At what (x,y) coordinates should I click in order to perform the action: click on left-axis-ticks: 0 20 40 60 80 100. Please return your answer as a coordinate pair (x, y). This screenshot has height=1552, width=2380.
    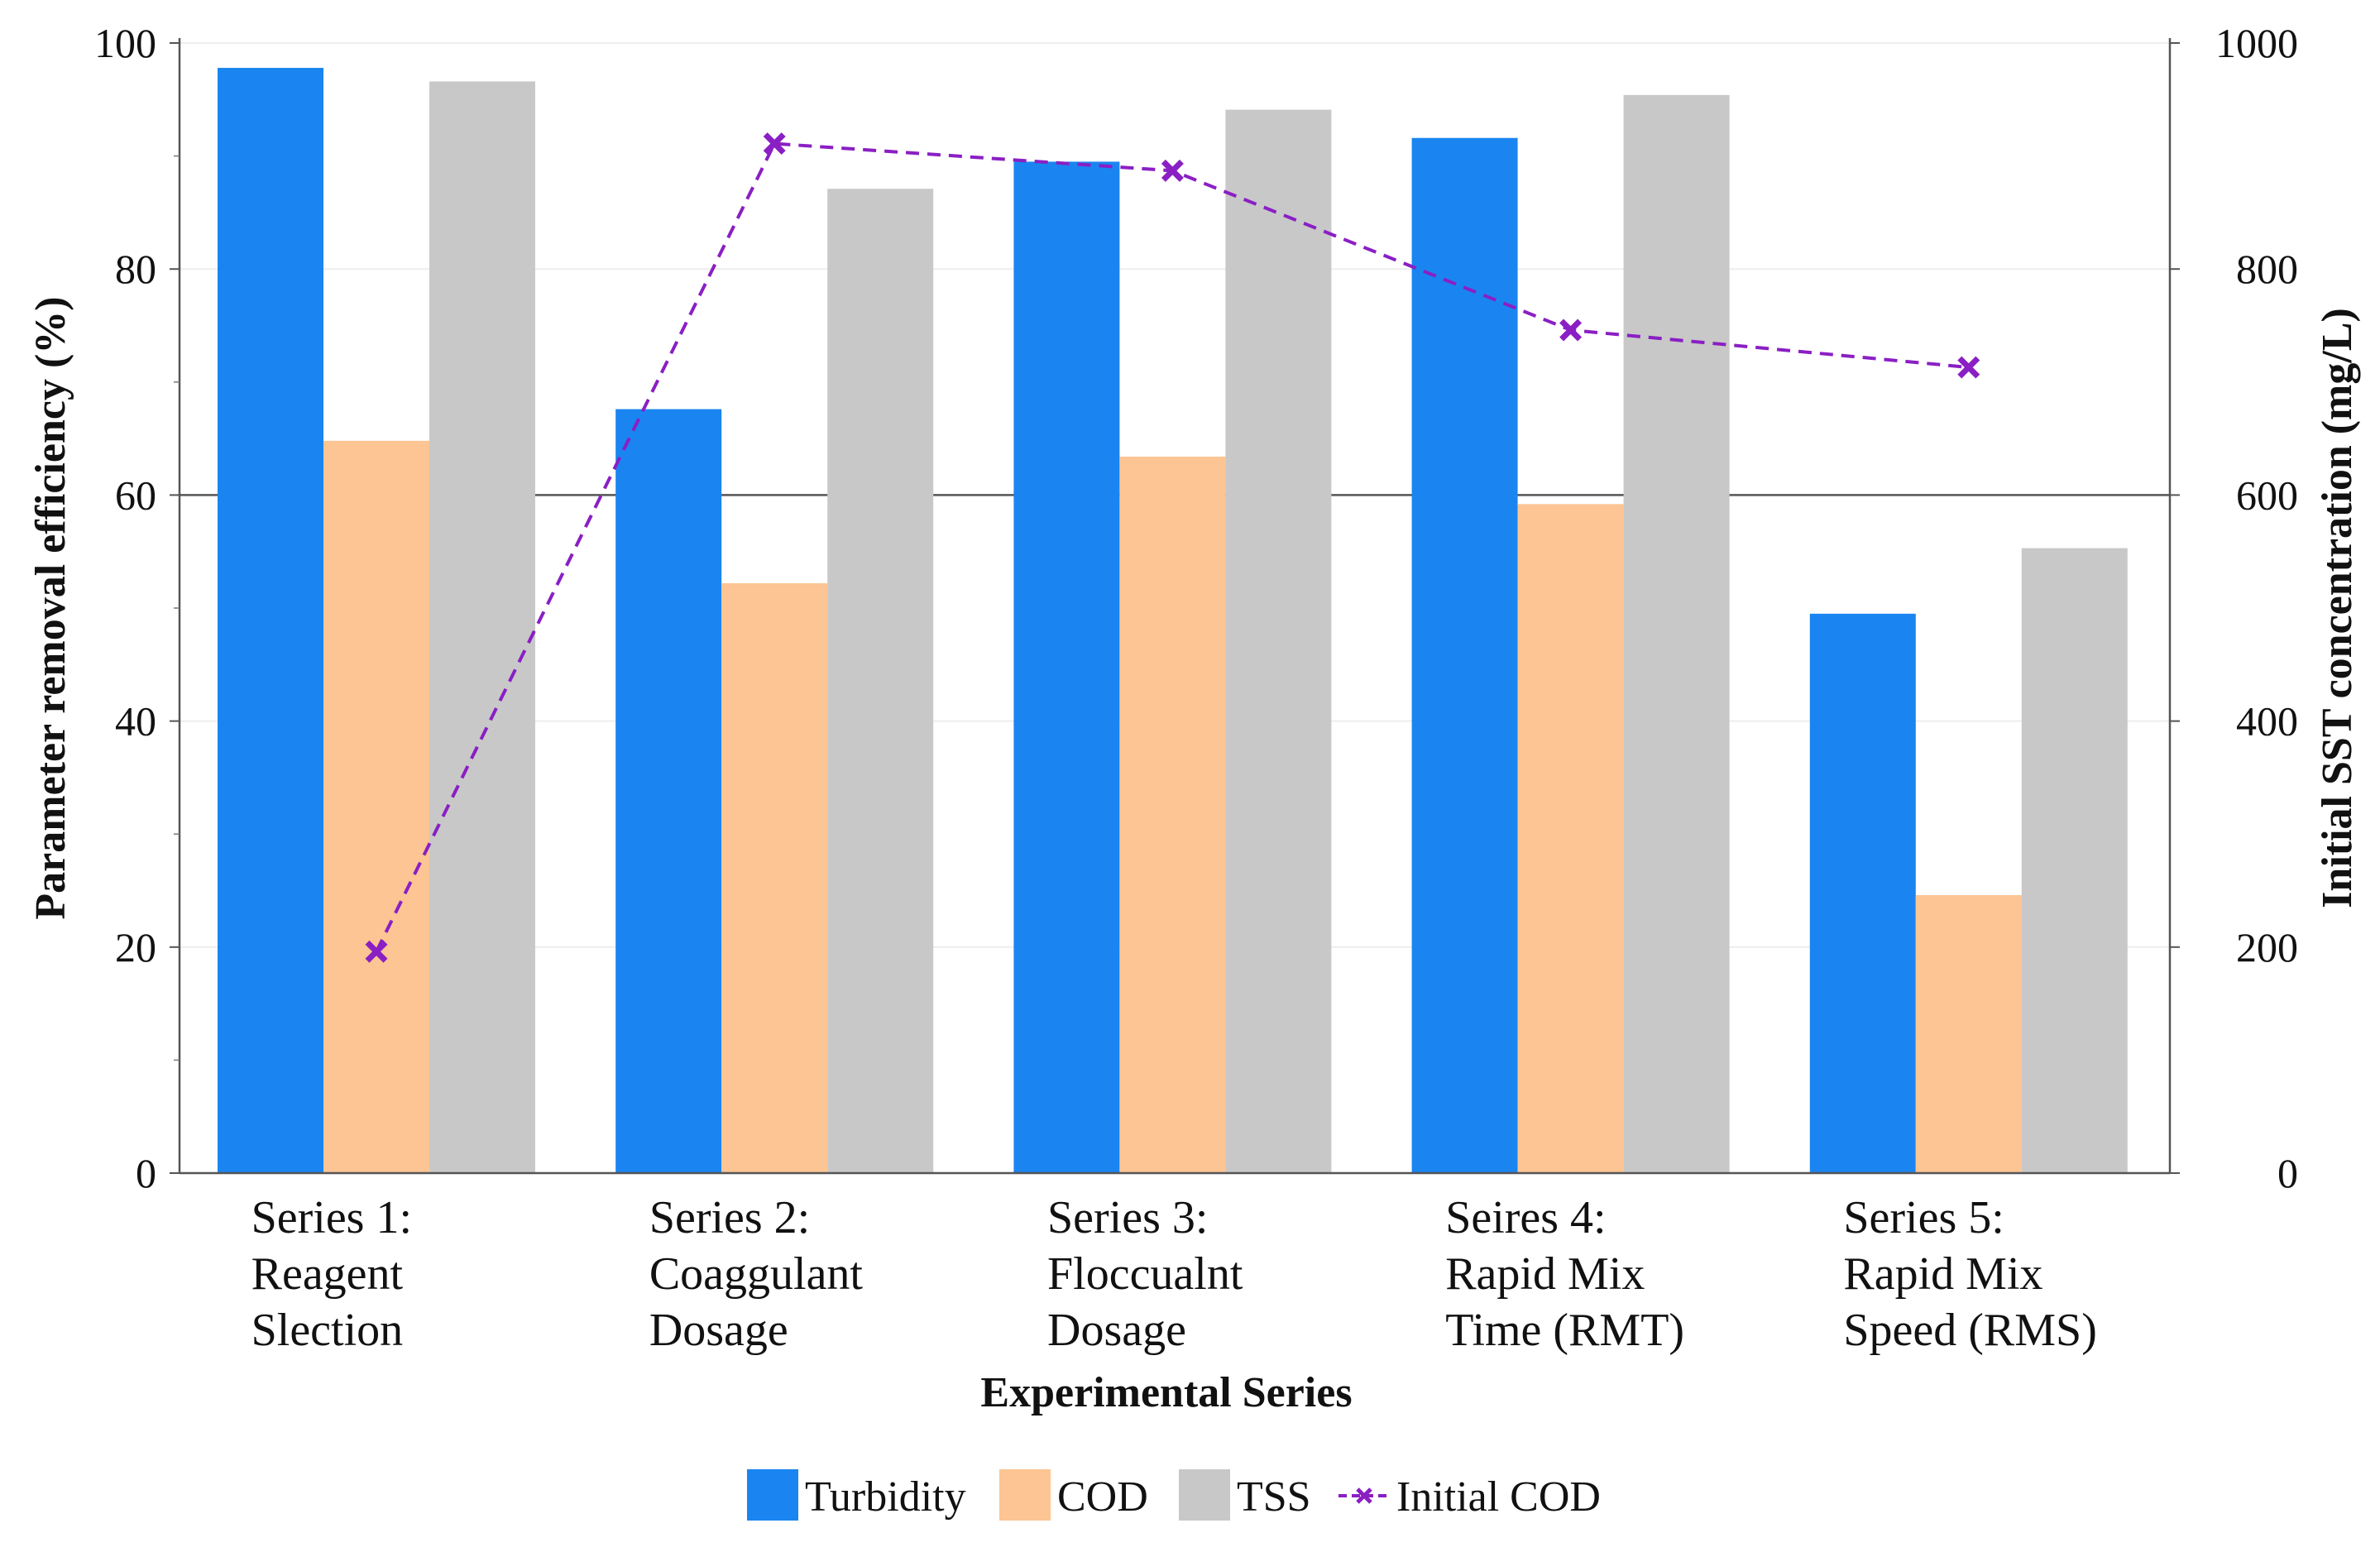
    Looking at the image, I should click on (137, 608).